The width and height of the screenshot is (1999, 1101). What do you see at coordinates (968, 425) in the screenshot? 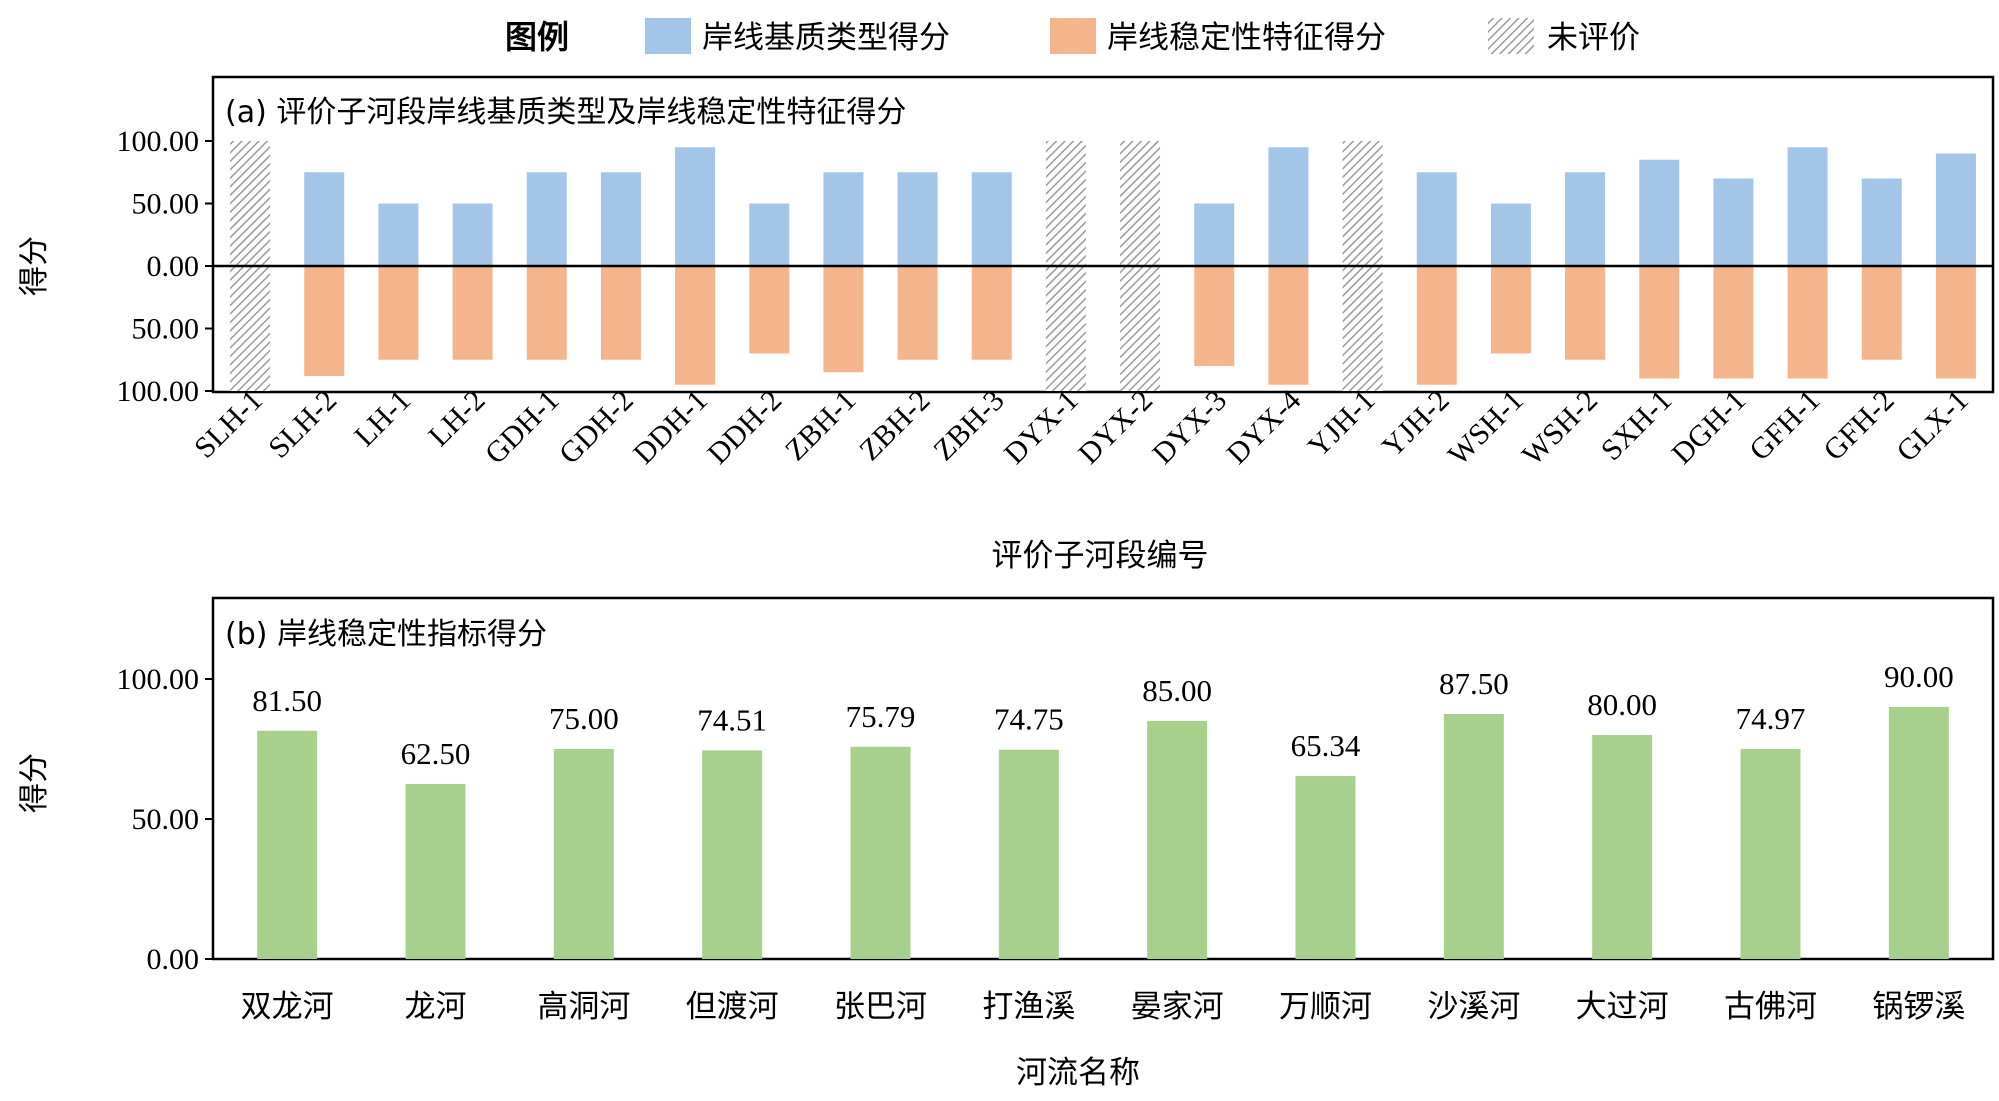
I see `chart-a-xtick-label: ZBH-3` at bounding box center [968, 425].